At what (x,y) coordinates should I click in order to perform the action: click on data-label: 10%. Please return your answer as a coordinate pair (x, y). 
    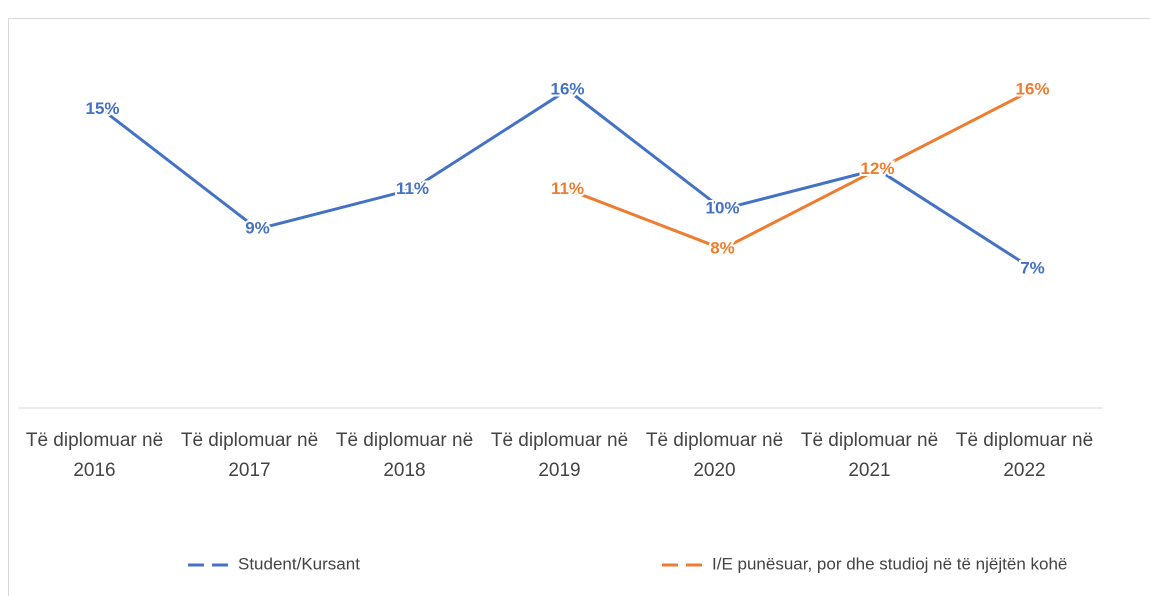
    Looking at the image, I should click on (722, 208).